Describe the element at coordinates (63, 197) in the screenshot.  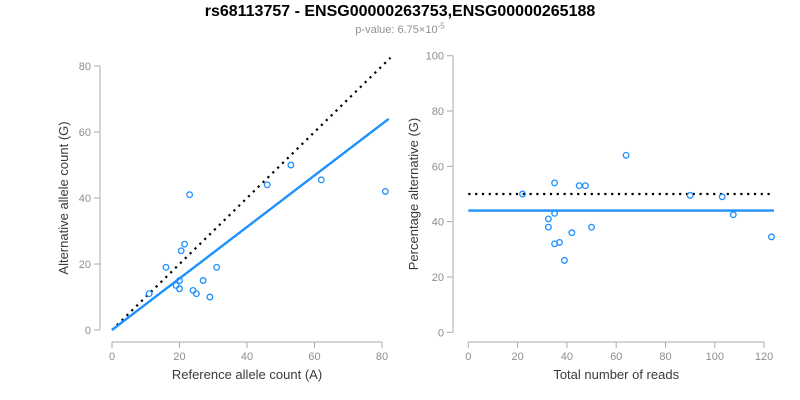
I see `y-axis-title: Alternative allele count (G)` at that location.